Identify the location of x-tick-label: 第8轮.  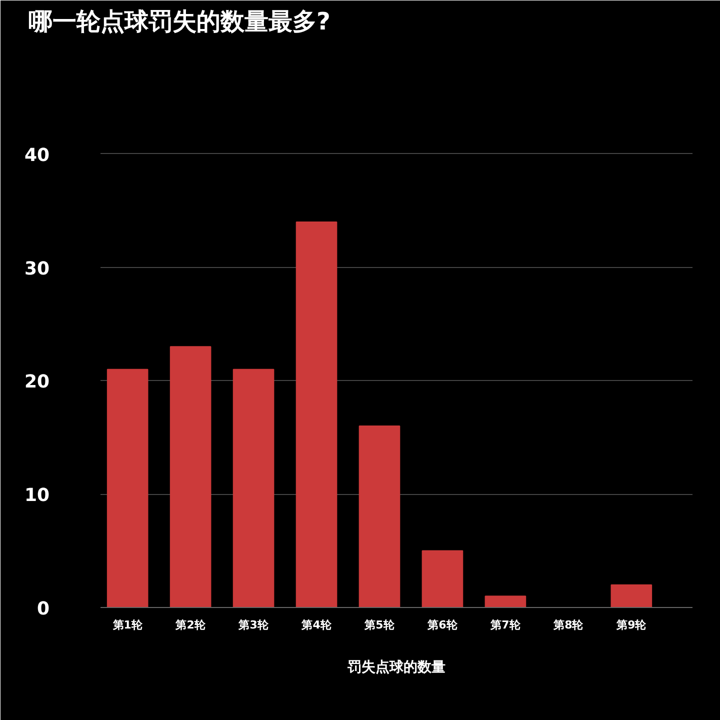
(568, 625).